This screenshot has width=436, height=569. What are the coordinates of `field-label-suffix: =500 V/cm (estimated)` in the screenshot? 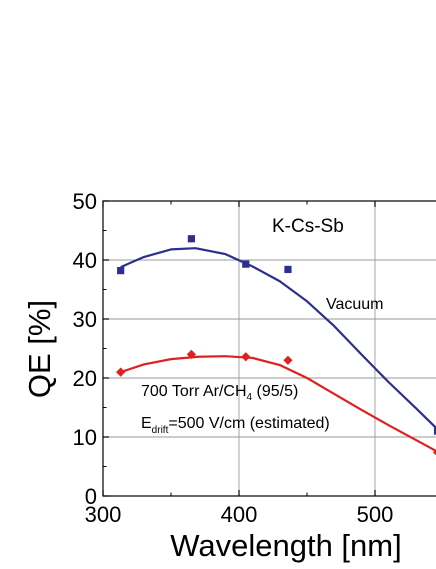 It's located at (248, 423).